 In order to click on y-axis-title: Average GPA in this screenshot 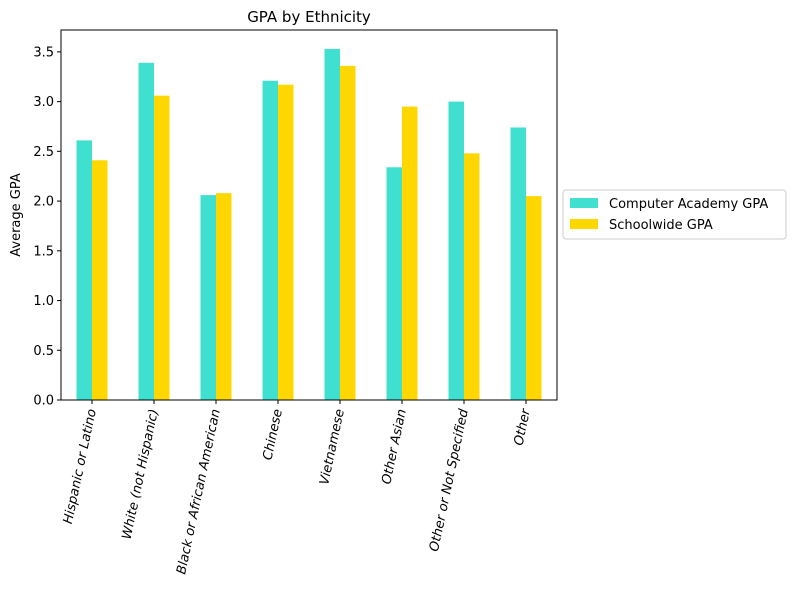, I will do `click(16, 215)`.